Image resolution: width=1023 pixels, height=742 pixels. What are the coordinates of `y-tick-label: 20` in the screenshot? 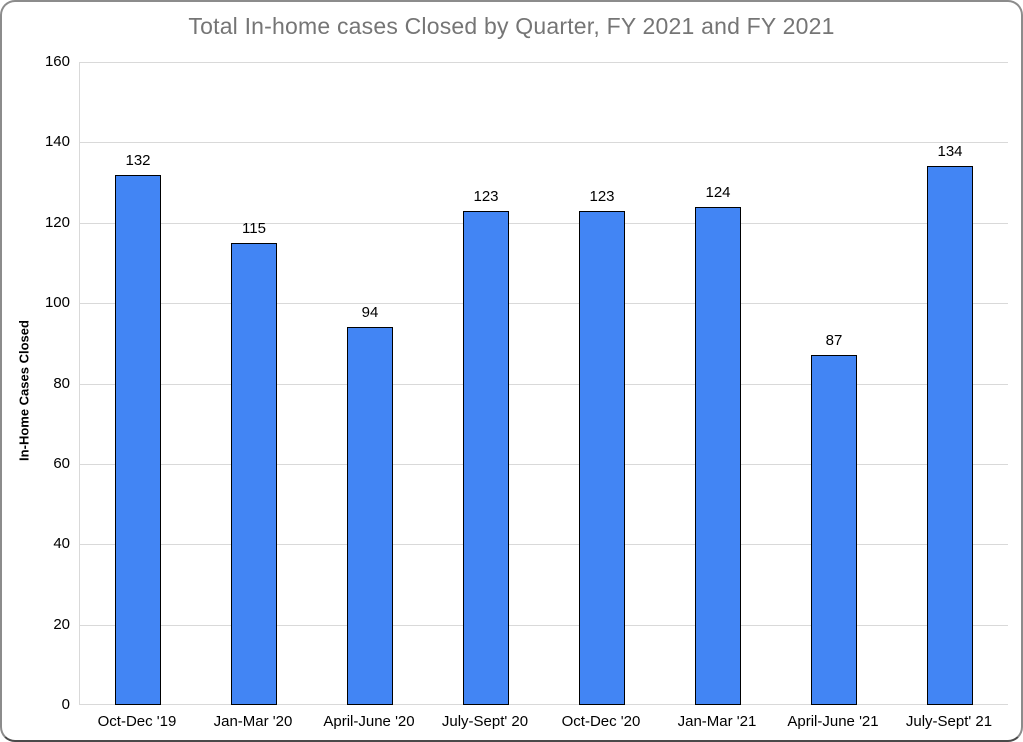 It's located at (61, 624).